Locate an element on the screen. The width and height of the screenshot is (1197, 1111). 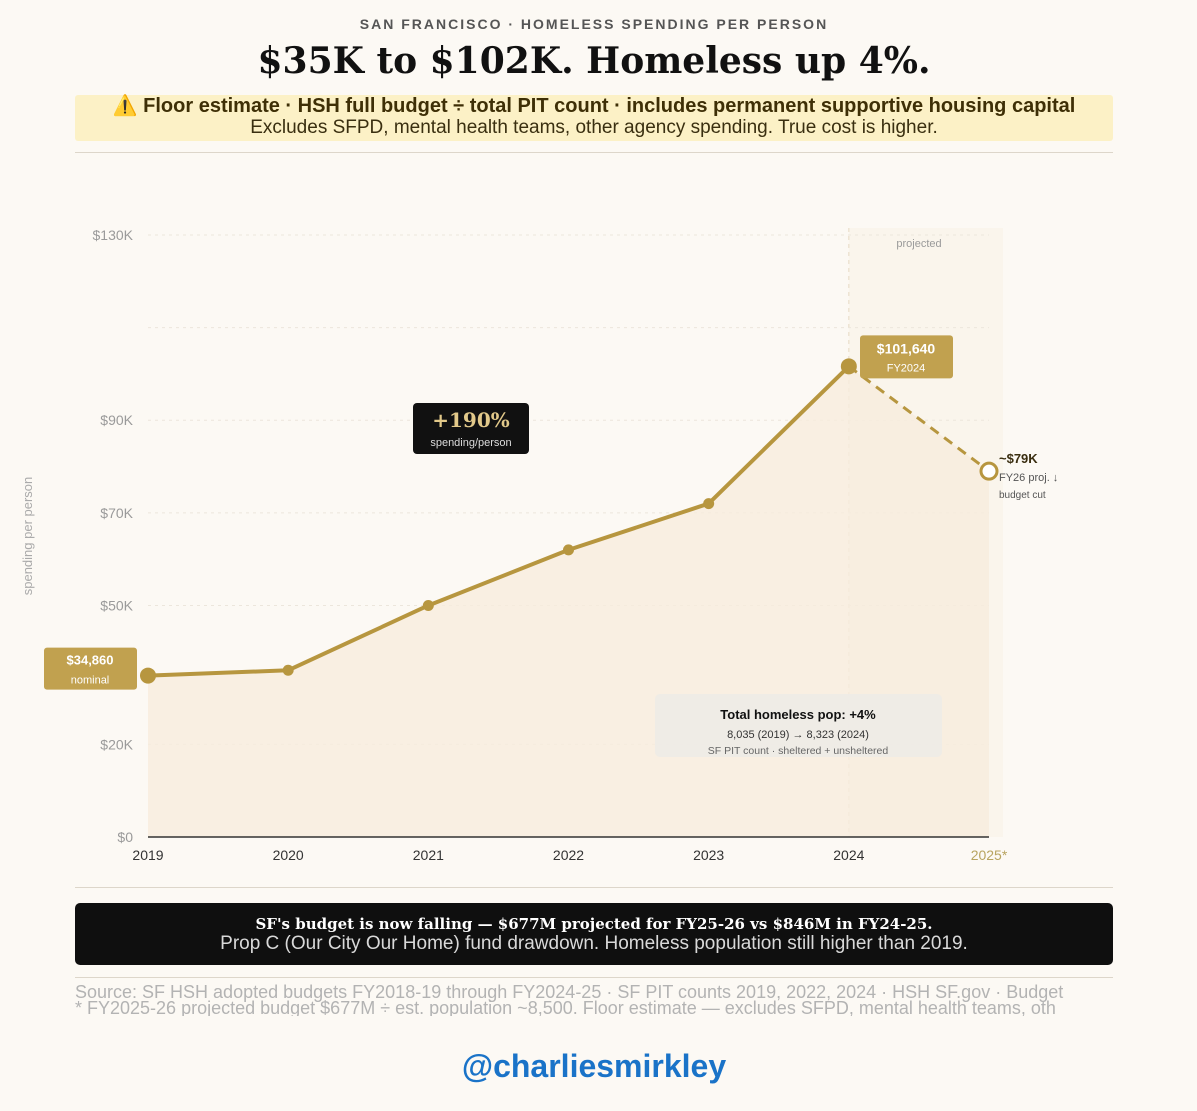
change-badge is located at coordinates (471, 428).